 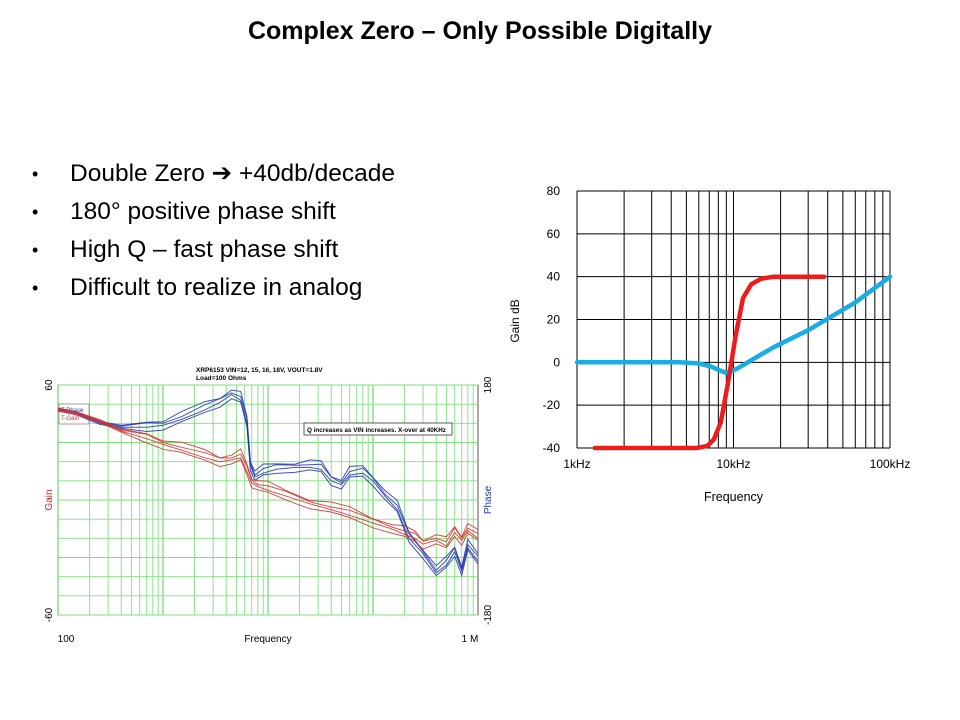 I want to click on right-tick-label: 180, so click(x=488, y=384).